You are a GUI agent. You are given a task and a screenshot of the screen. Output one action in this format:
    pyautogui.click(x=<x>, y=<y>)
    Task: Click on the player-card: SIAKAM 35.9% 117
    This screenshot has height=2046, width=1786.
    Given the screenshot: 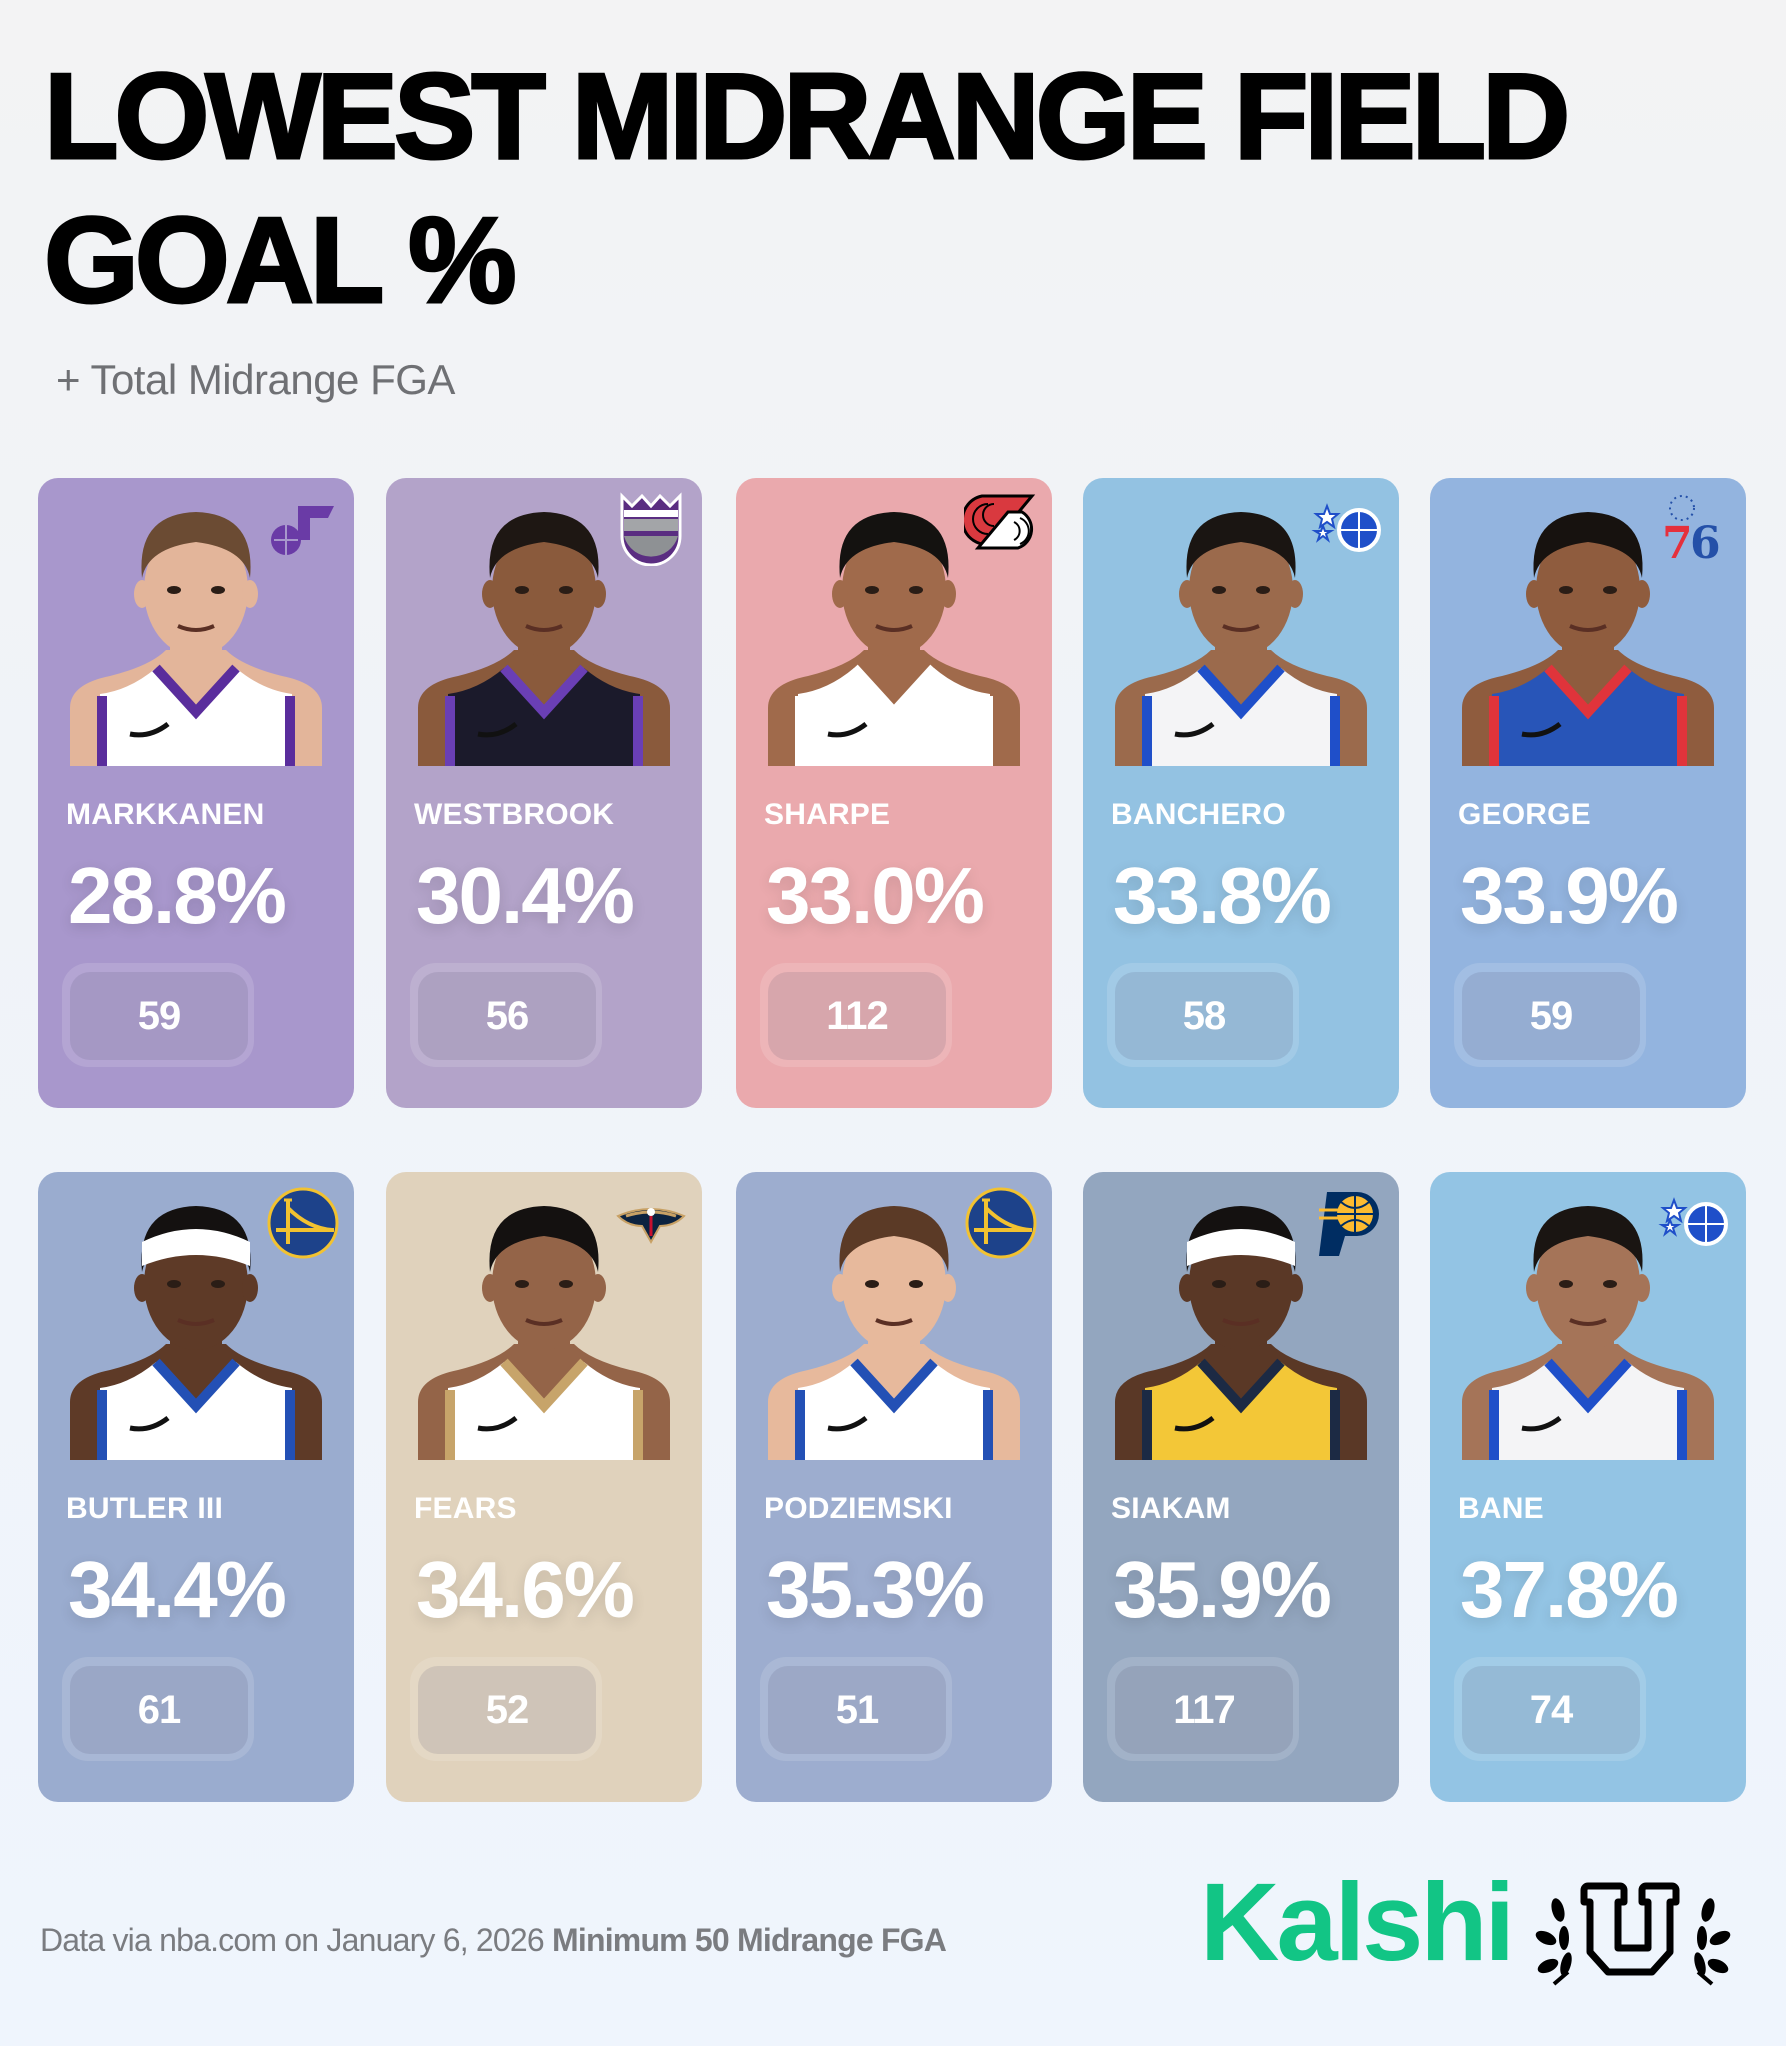 What is the action you would take?
    pyautogui.click(x=1241, y=1487)
    